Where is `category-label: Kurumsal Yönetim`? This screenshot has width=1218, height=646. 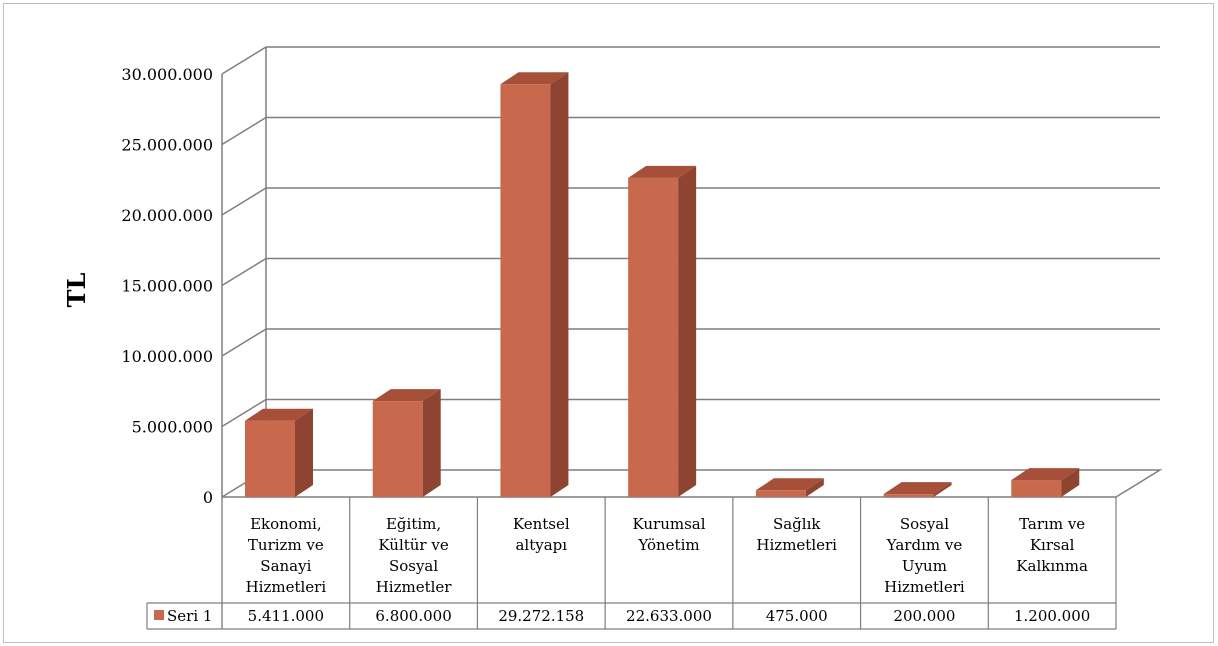
category-label: Kurumsal Yönetim is located at coordinates (668, 534).